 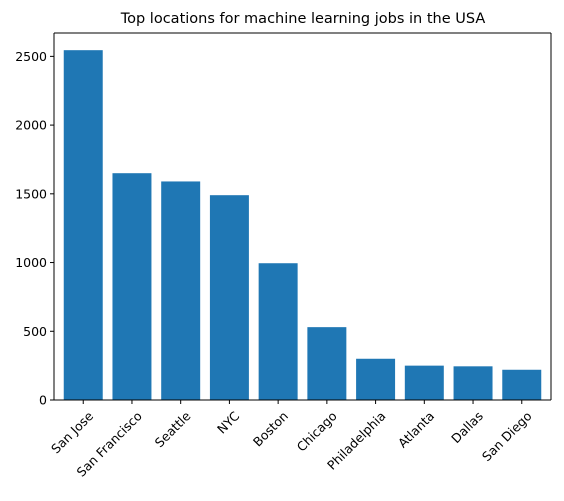 I want to click on x-tick-label: Seattle, so click(x=173, y=429).